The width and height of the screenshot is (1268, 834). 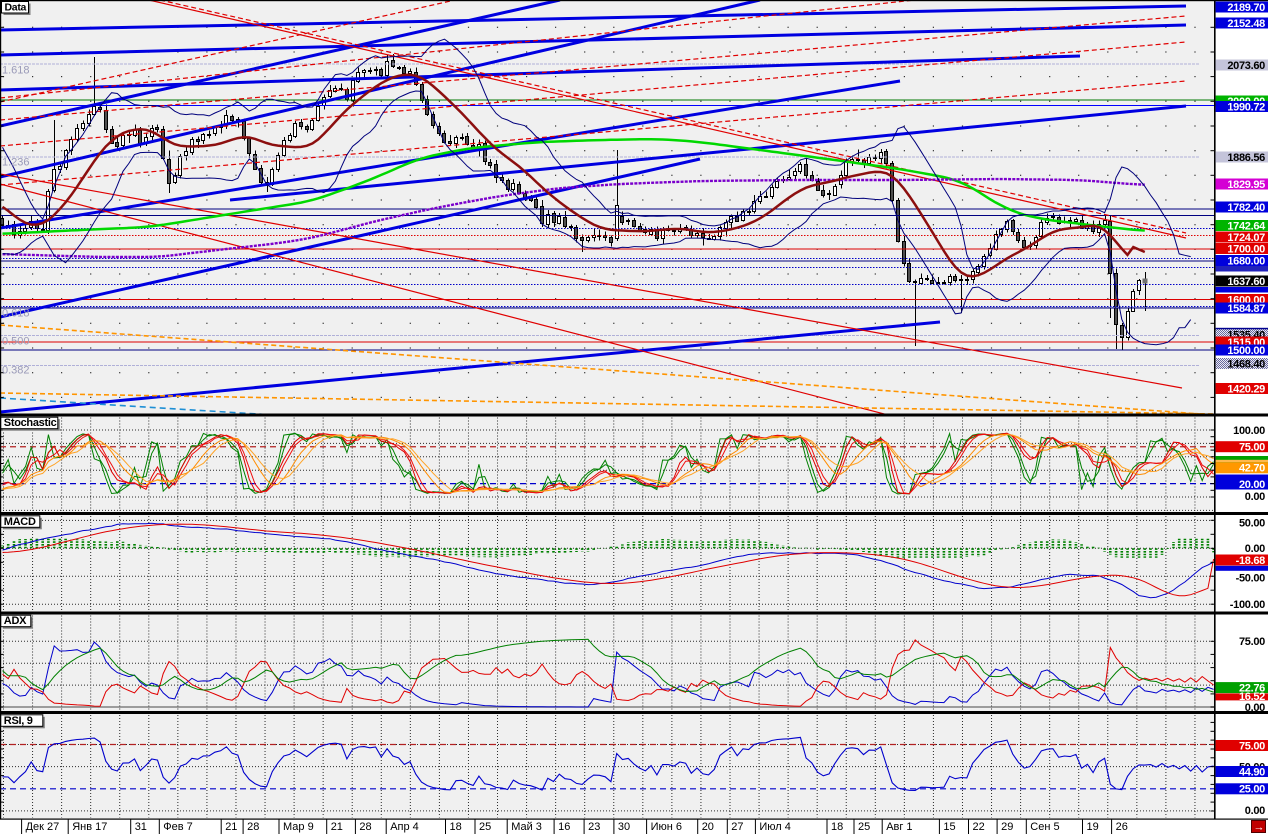 I want to click on svg-text: 42.70, so click(x=1252, y=469).